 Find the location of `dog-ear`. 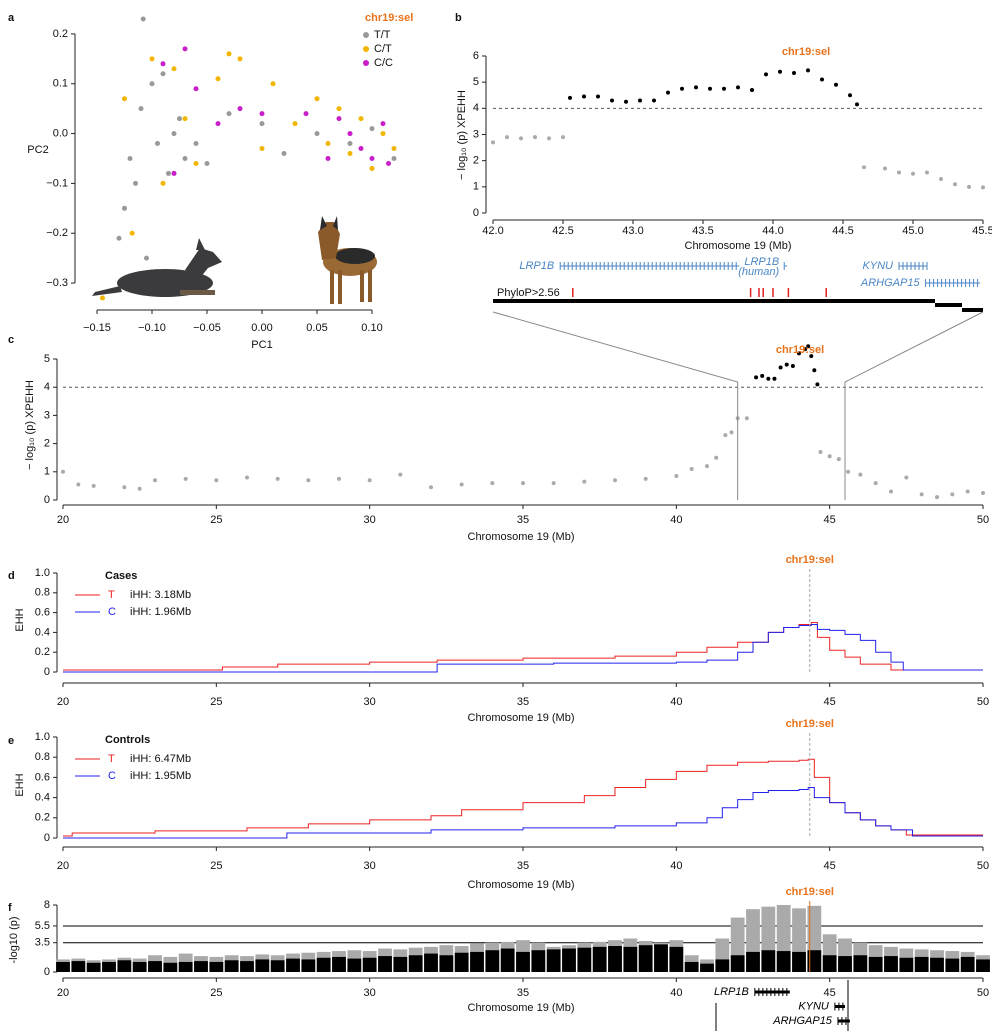

dog-ear is located at coordinates (200, 244).